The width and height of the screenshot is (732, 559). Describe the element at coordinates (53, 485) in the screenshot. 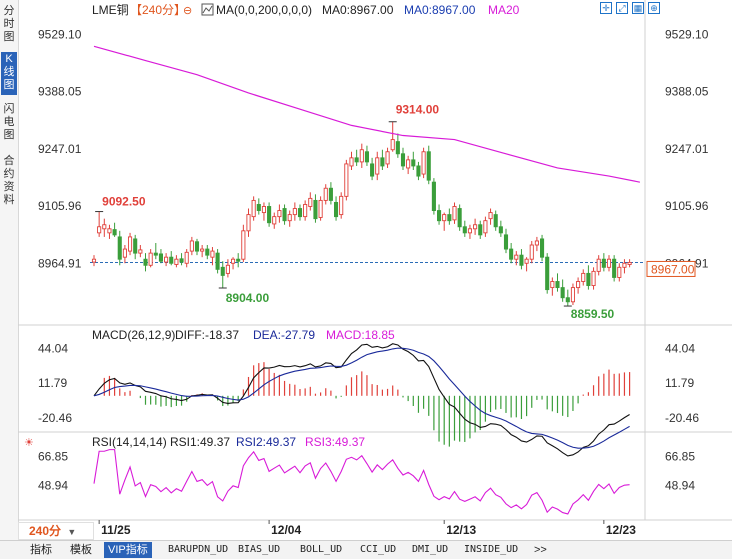

I see `rsi-tick-label-left: 48.94` at that location.